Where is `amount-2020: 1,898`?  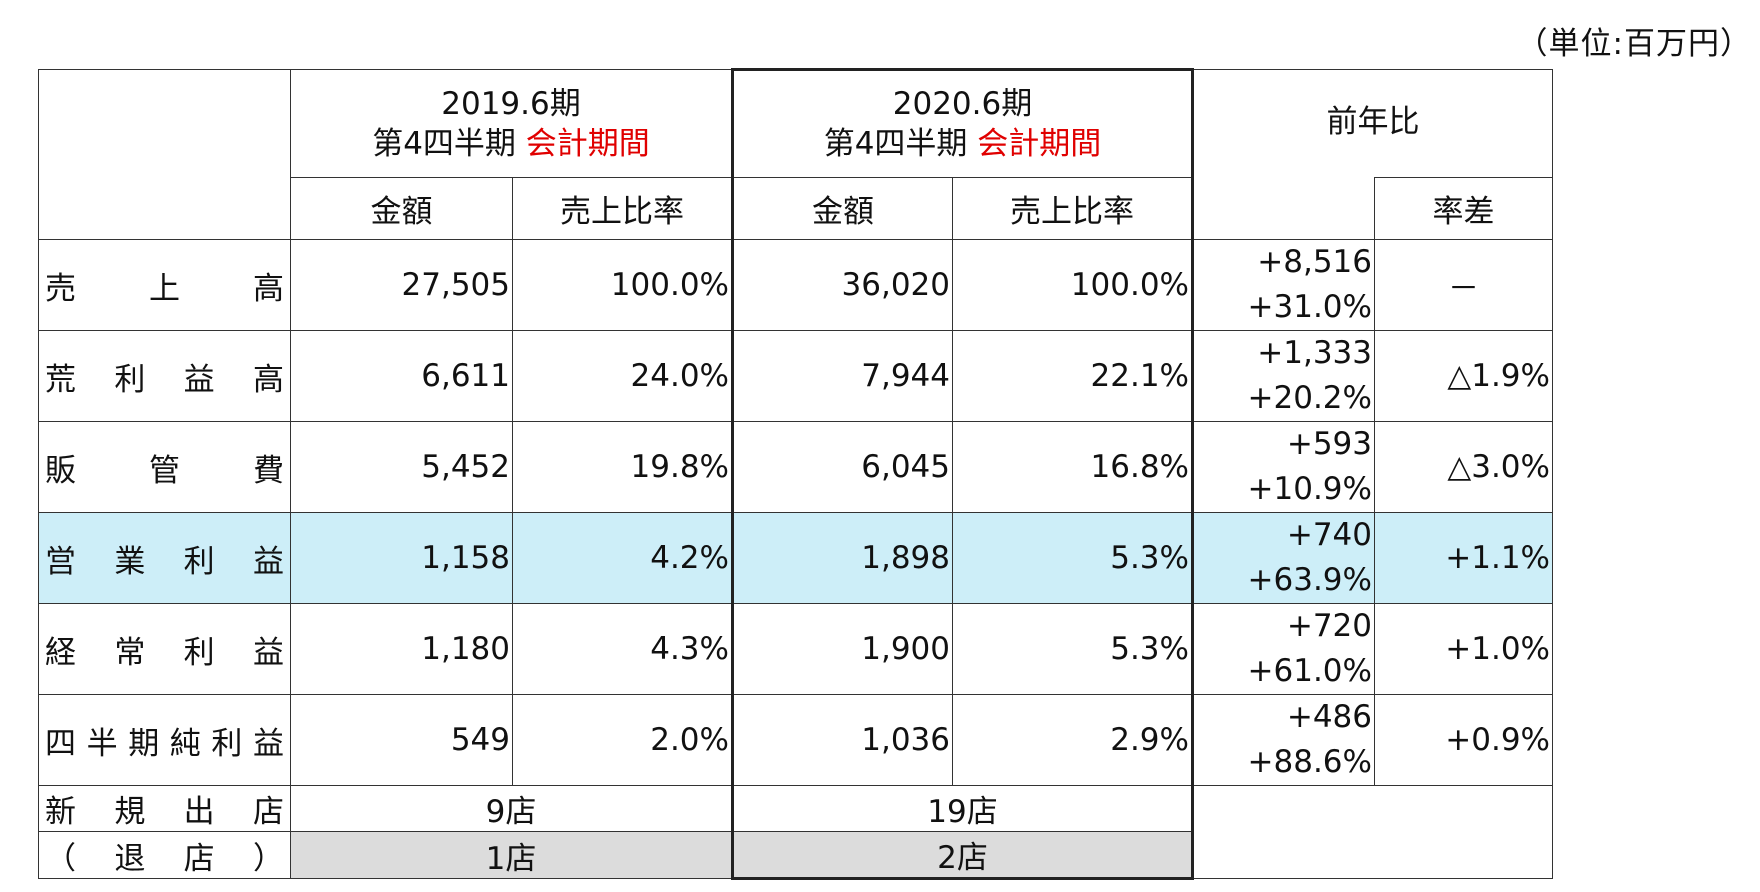 amount-2020: 1,898 is located at coordinates (842, 558).